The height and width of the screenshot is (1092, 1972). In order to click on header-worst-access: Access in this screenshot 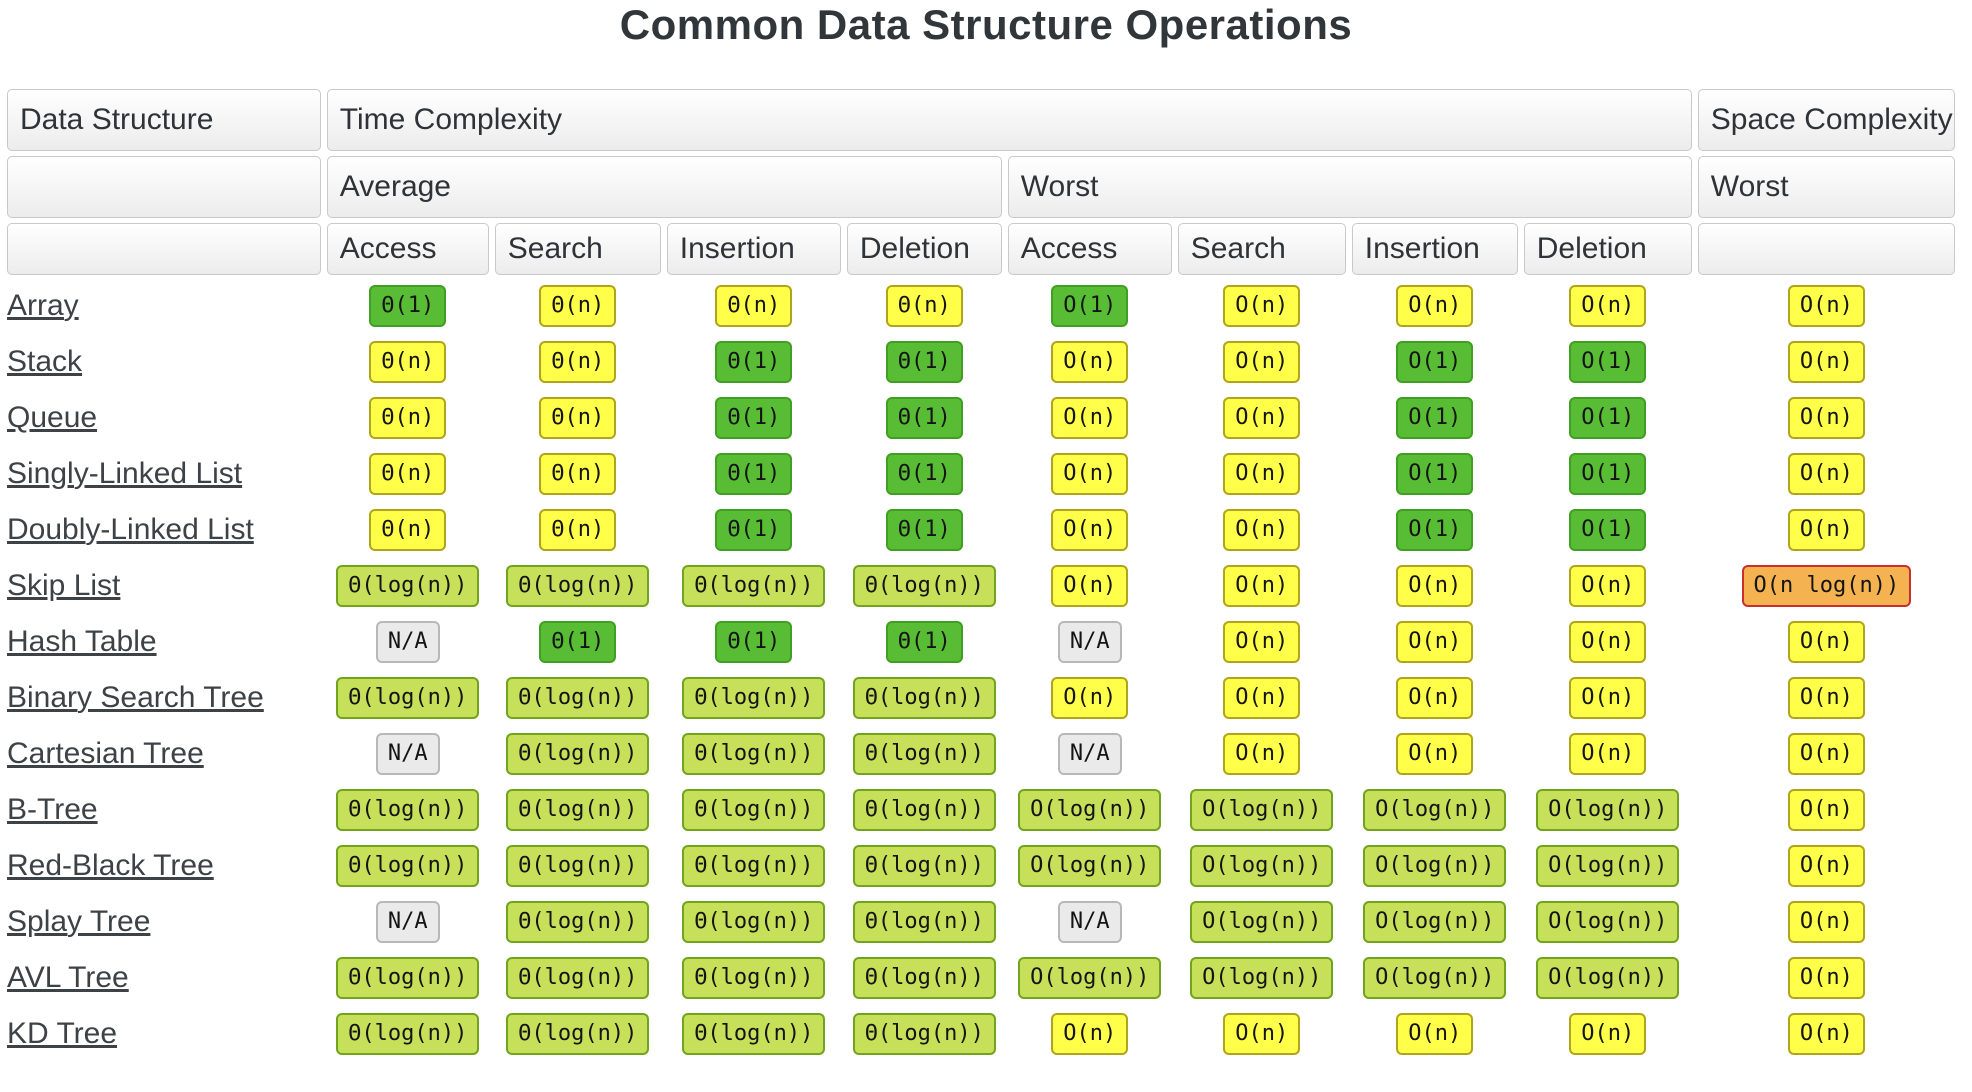, I will do `click(1089, 249)`.